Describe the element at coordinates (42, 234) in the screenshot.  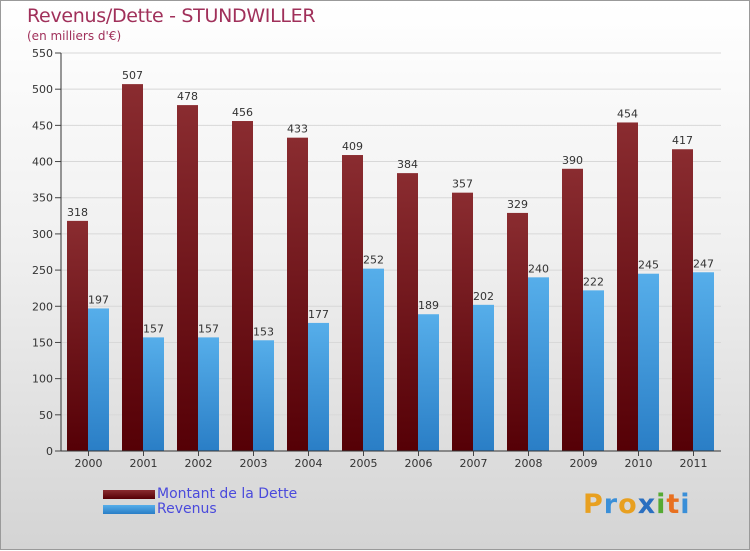
I see `y-tick-label: 300` at that location.